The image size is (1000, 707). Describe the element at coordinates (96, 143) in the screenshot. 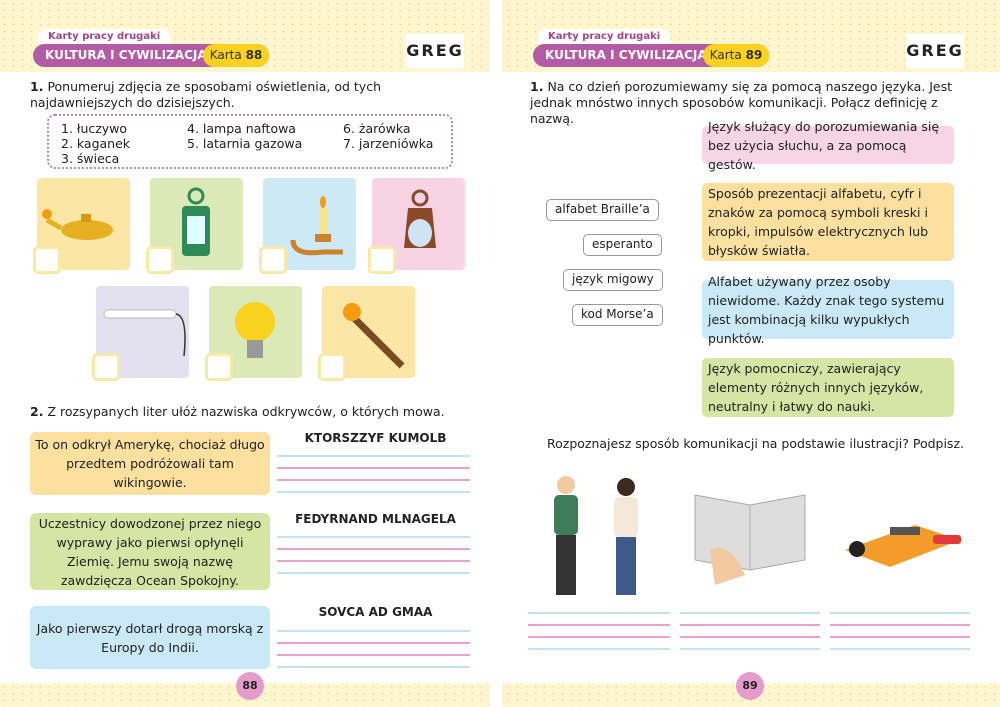

I see `list-item: 2. kaganek` at that location.